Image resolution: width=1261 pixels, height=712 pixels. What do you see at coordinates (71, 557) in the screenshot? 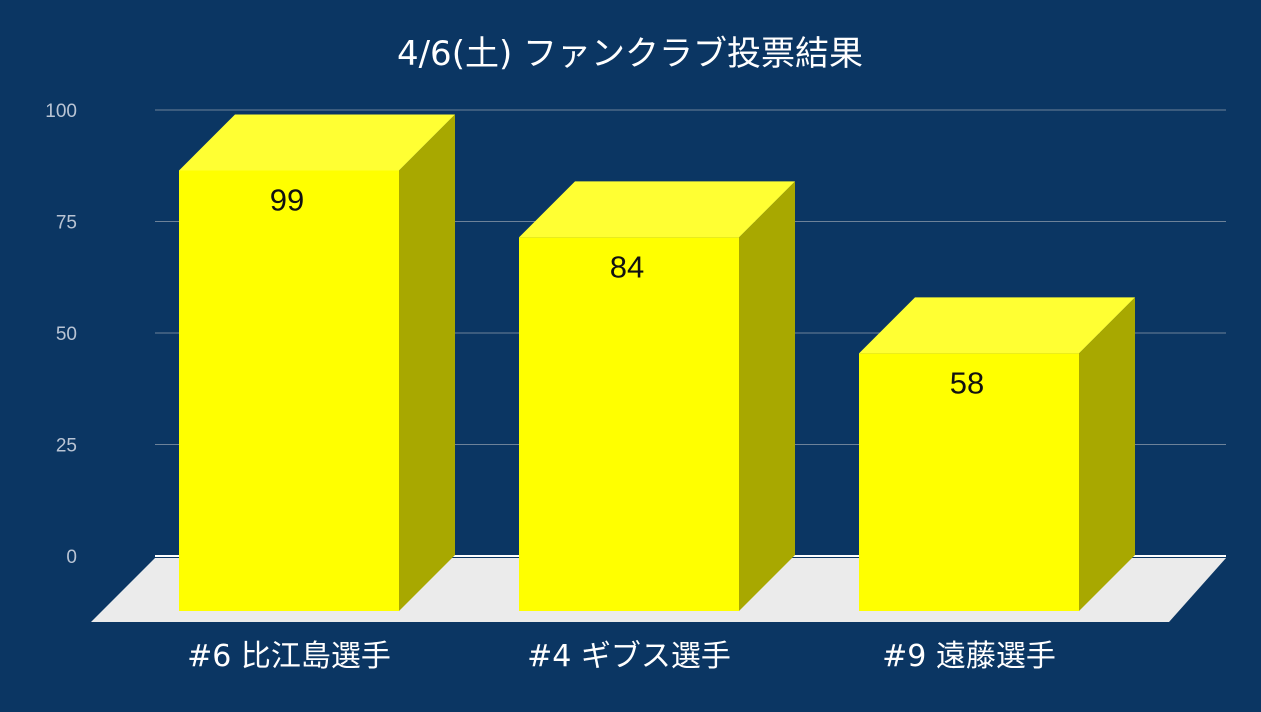
I see `y-tick-label: 0` at bounding box center [71, 557].